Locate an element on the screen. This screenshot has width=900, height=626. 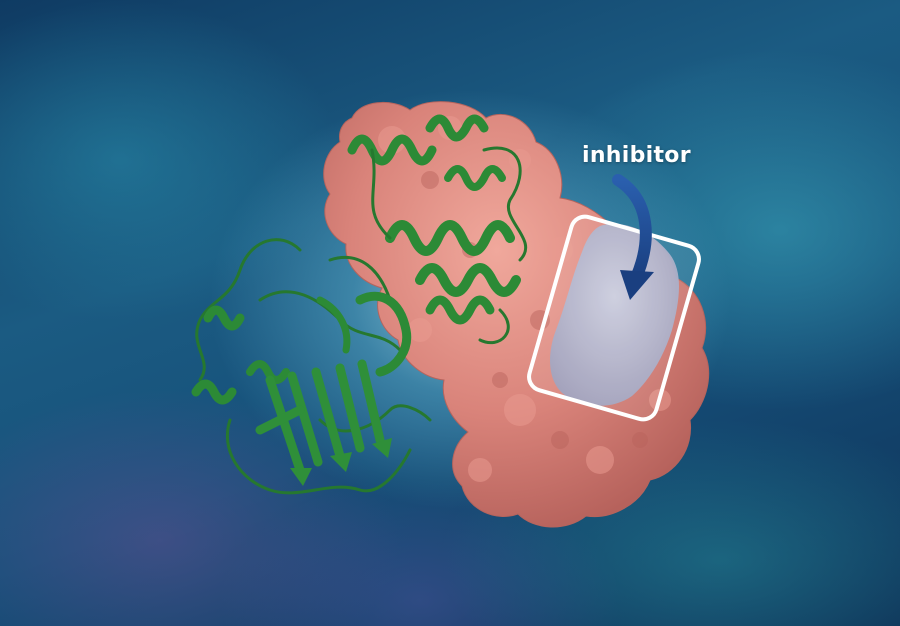
inhibitor-arrow is located at coordinates (633, 237).